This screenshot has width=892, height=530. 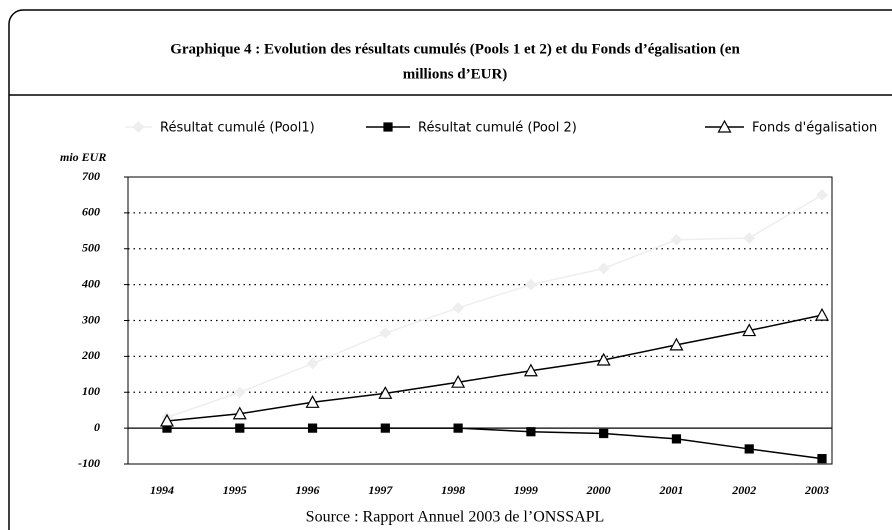 I want to click on x-tick-label: 1995, so click(x=235, y=490).